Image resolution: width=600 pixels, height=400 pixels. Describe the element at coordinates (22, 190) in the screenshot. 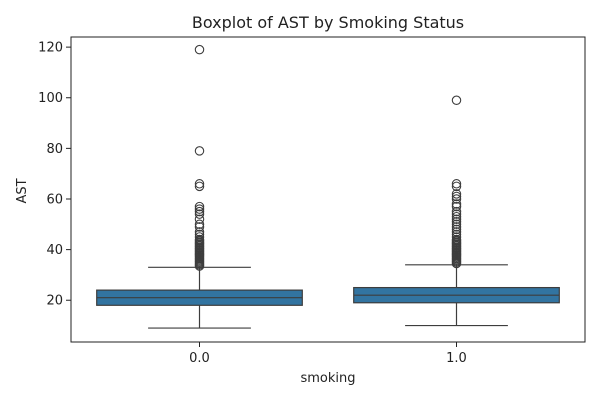

I see `y-axis-label: AST` at that location.